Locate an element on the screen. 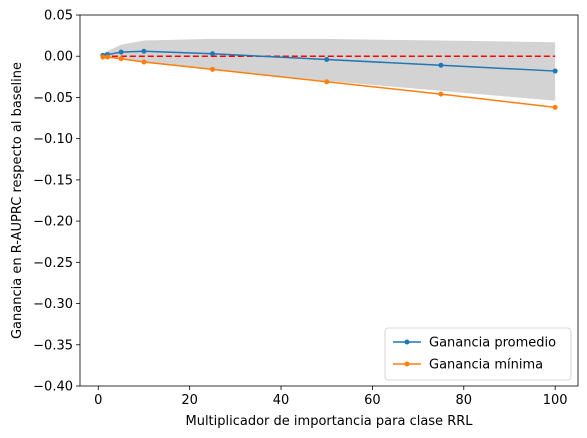 This screenshot has width=587, height=438. x-tick-label: 60 is located at coordinates (372, 400).